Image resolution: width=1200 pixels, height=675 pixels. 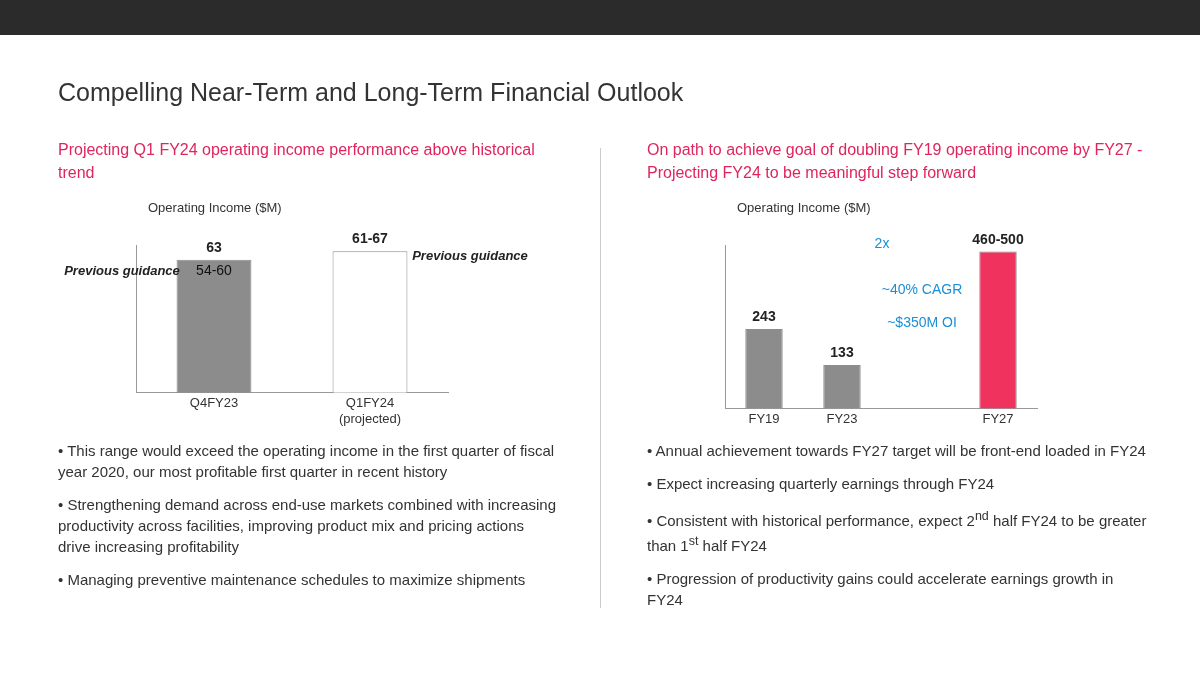 What do you see at coordinates (897, 531) in the screenshot?
I see `text: • Consistent with historical performance, expect 2$^{nd}$ half FY24 to be greater than 1$^{st}$ half FY24` at bounding box center [897, 531].